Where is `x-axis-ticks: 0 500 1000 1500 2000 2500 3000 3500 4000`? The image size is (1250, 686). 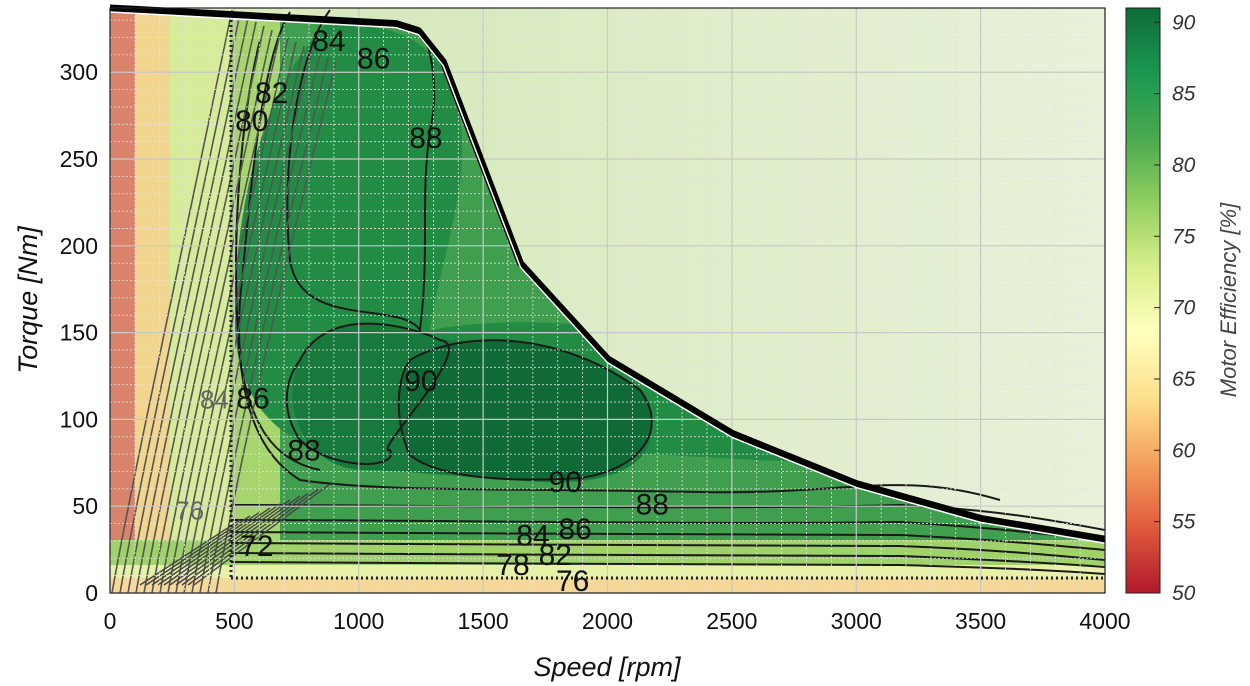
x-axis-ticks: 0 500 1000 1500 2000 2500 3000 3500 4000 is located at coordinates (617, 621).